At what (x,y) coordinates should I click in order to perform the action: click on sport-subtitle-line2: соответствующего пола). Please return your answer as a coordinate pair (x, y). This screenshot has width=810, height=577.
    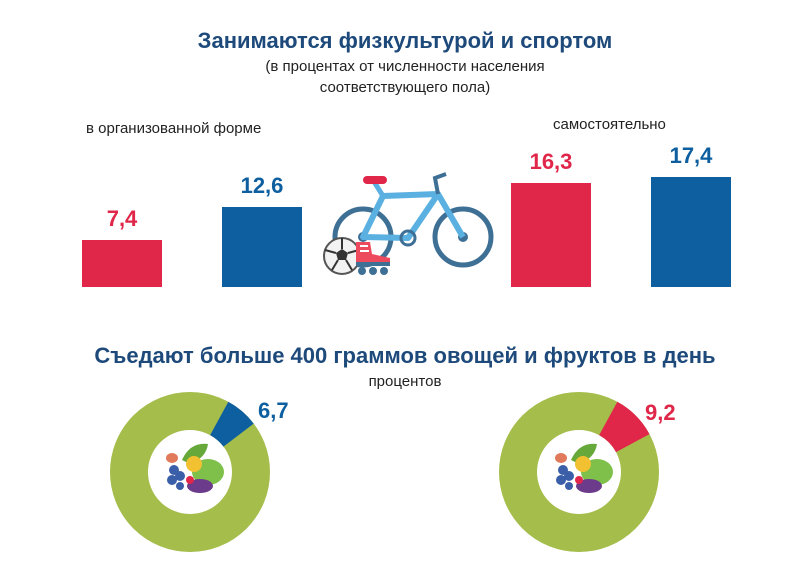
    Looking at the image, I should click on (405, 87).